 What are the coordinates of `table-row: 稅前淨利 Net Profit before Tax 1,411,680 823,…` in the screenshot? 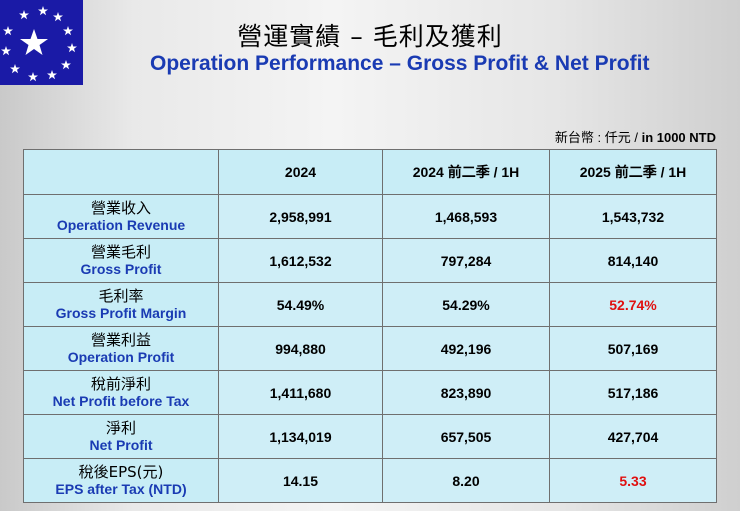 It's located at (370, 392).